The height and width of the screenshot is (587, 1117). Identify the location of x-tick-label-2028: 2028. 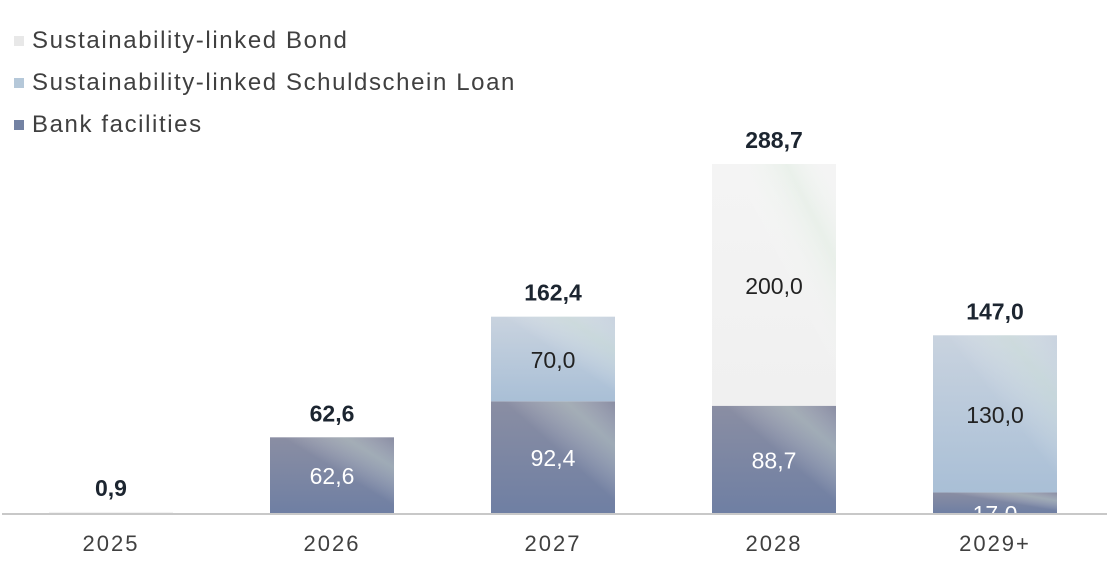
(774, 543).